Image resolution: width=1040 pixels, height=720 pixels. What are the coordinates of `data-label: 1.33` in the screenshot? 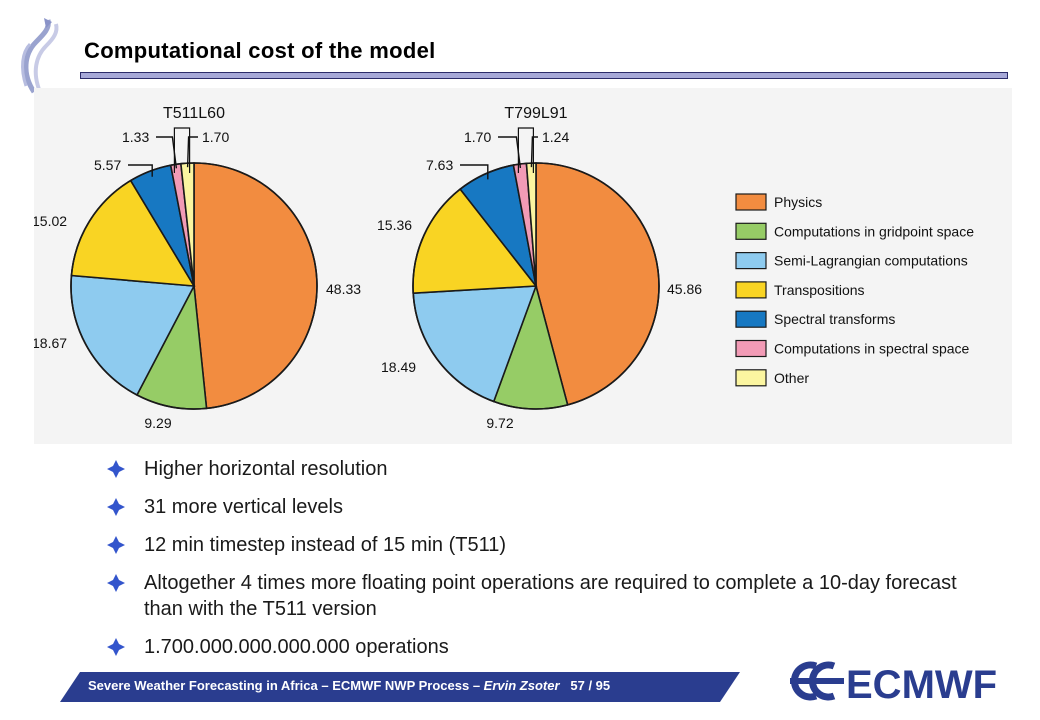 It's located at (135, 137).